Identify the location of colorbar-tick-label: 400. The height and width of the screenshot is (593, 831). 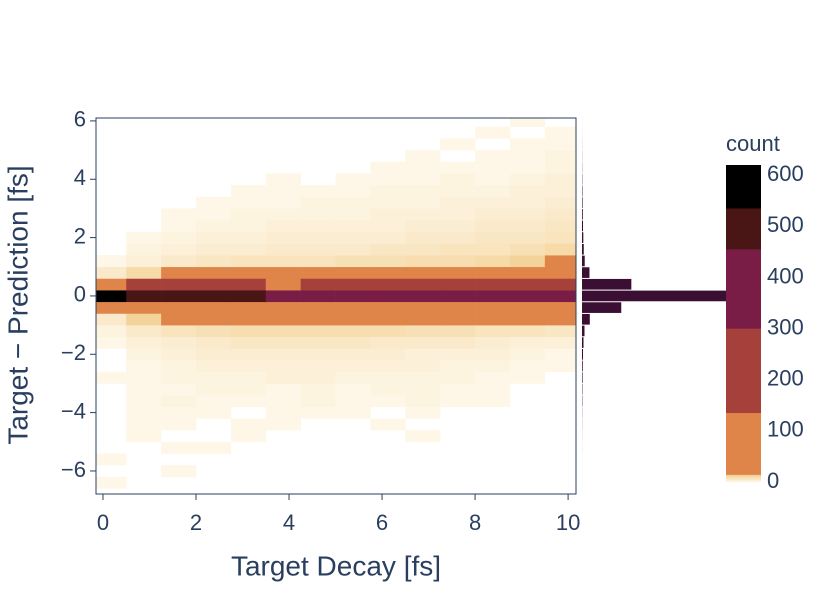
(785, 275).